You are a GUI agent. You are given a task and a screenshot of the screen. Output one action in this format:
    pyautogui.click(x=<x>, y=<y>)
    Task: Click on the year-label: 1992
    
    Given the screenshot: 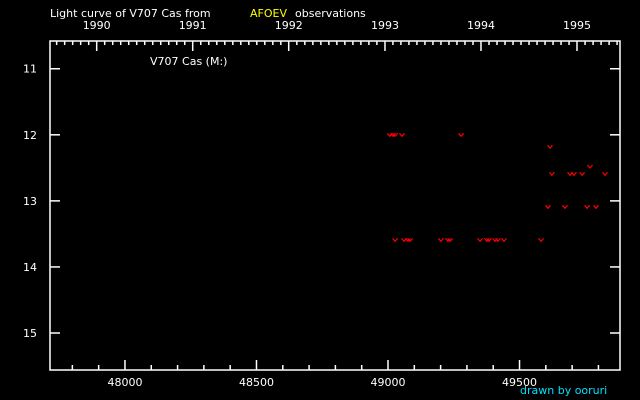 What is the action you would take?
    pyautogui.click(x=289, y=25)
    